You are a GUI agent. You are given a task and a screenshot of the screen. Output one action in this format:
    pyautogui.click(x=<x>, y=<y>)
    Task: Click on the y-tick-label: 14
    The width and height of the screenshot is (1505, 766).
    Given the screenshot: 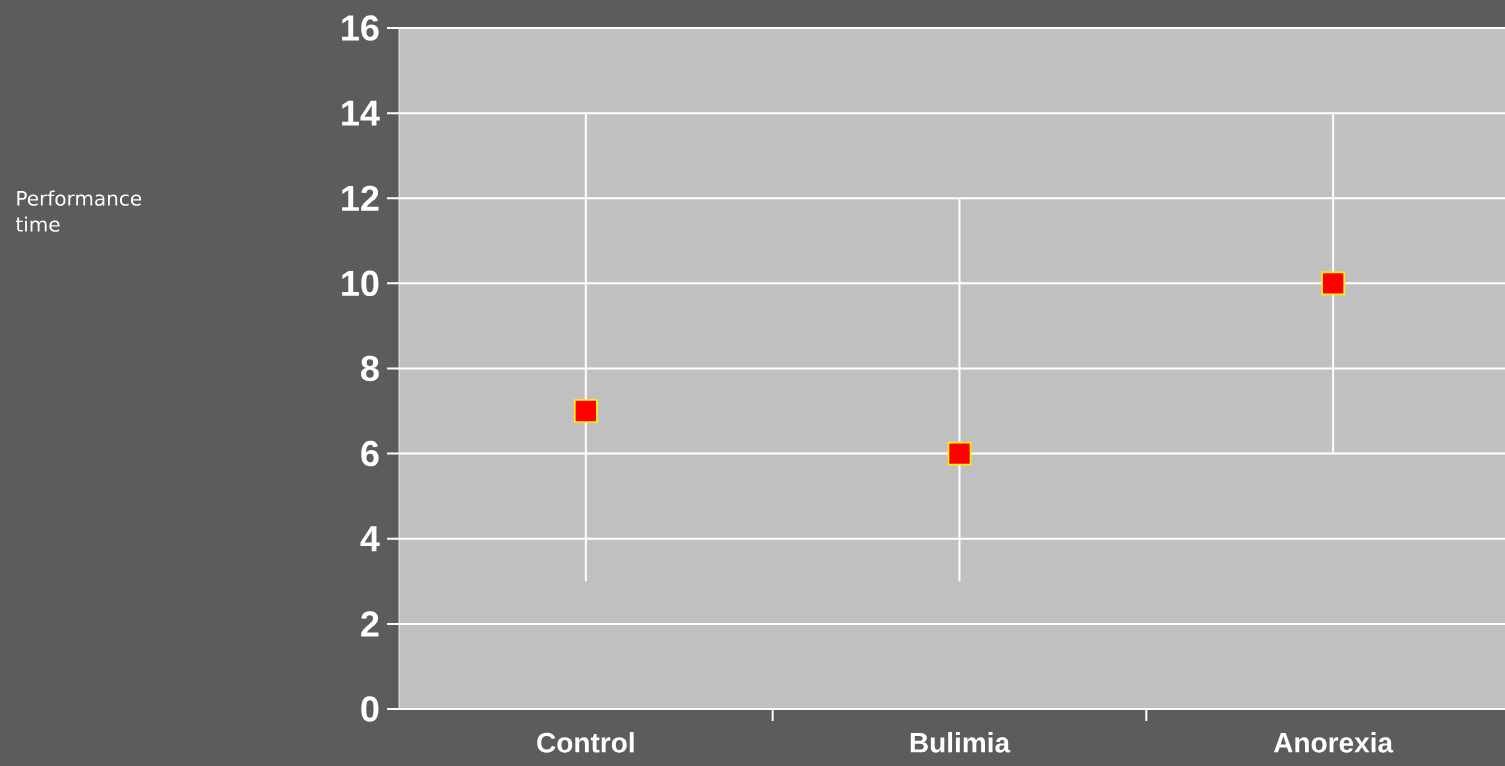 What is the action you would take?
    pyautogui.click(x=361, y=113)
    